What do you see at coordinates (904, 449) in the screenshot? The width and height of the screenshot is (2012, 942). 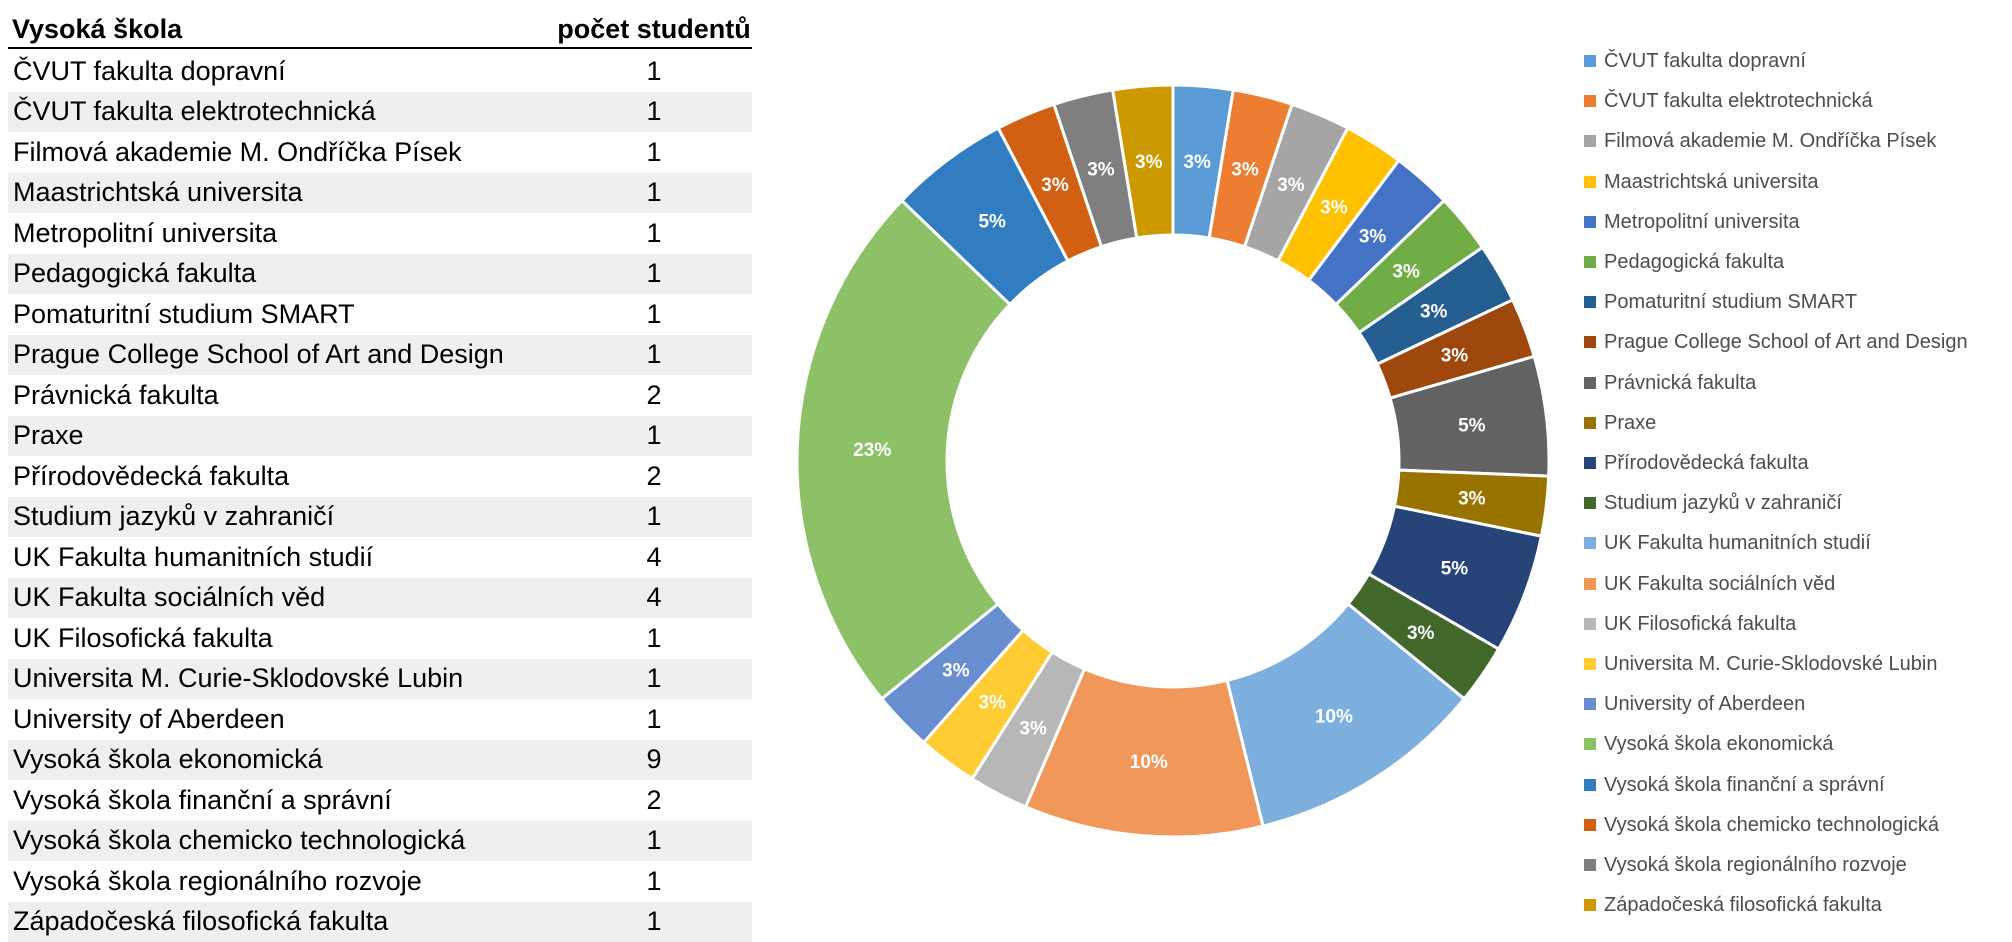 I see `pie-slice` at bounding box center [904, 449].